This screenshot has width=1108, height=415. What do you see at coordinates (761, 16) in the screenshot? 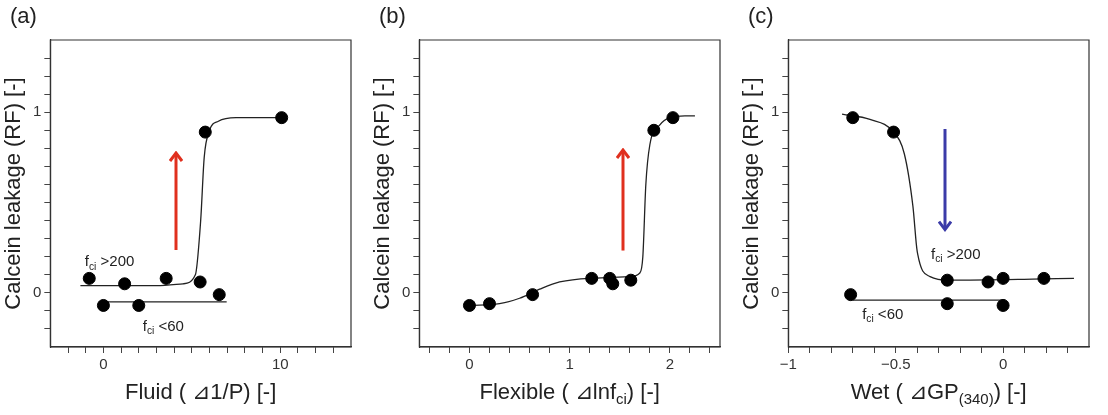
I see `chart-title: (c)` at bounding box center [761, 16].